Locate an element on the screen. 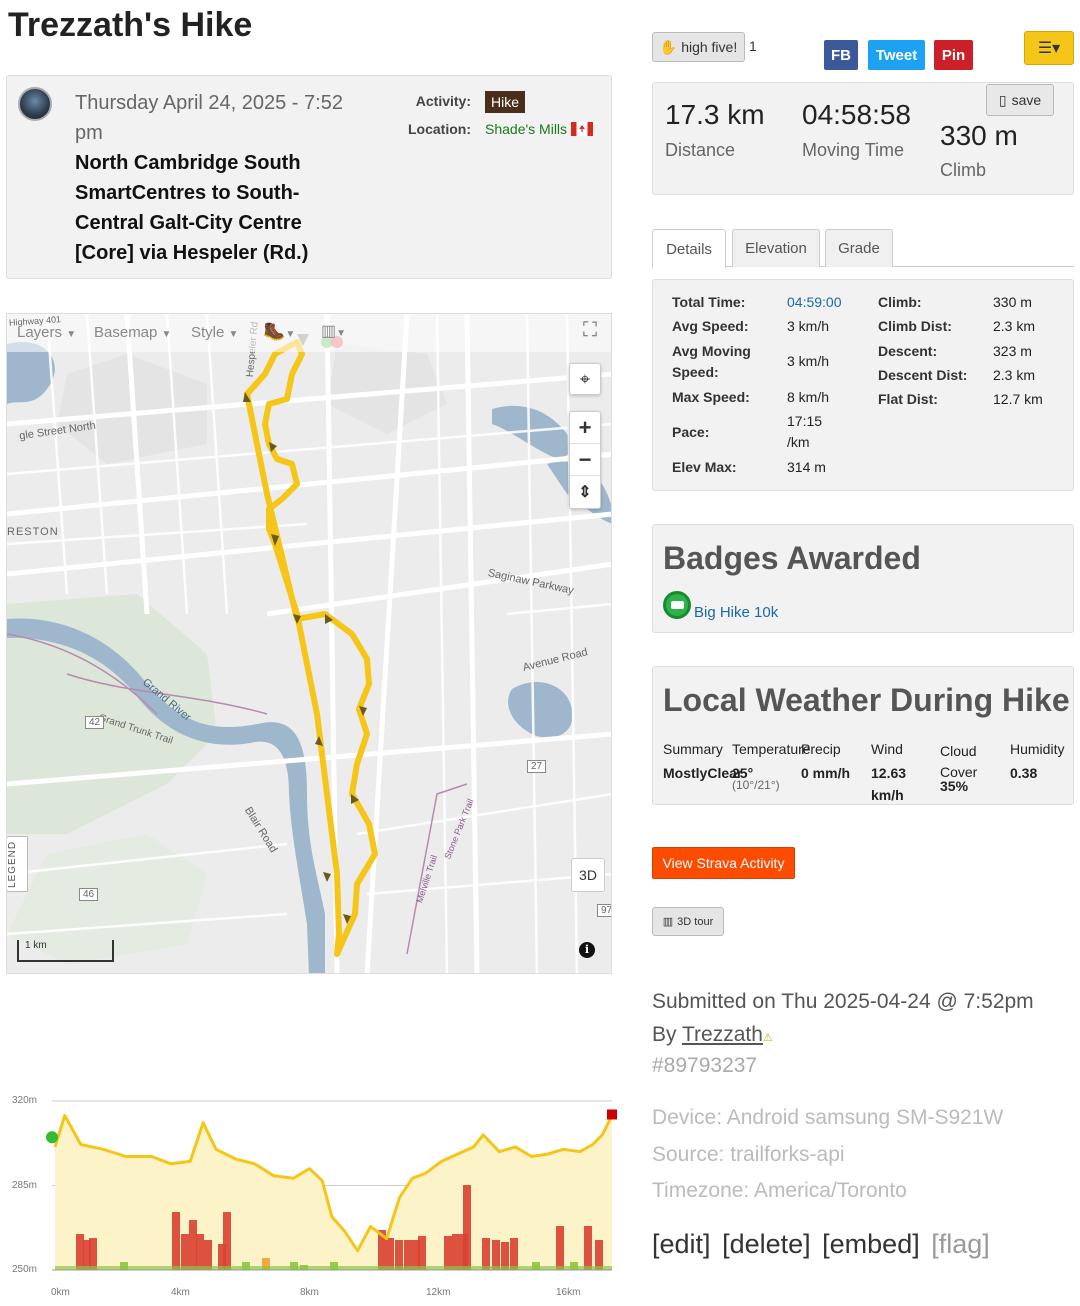  high-five-label: high five! is located at coordinates (709, 47).